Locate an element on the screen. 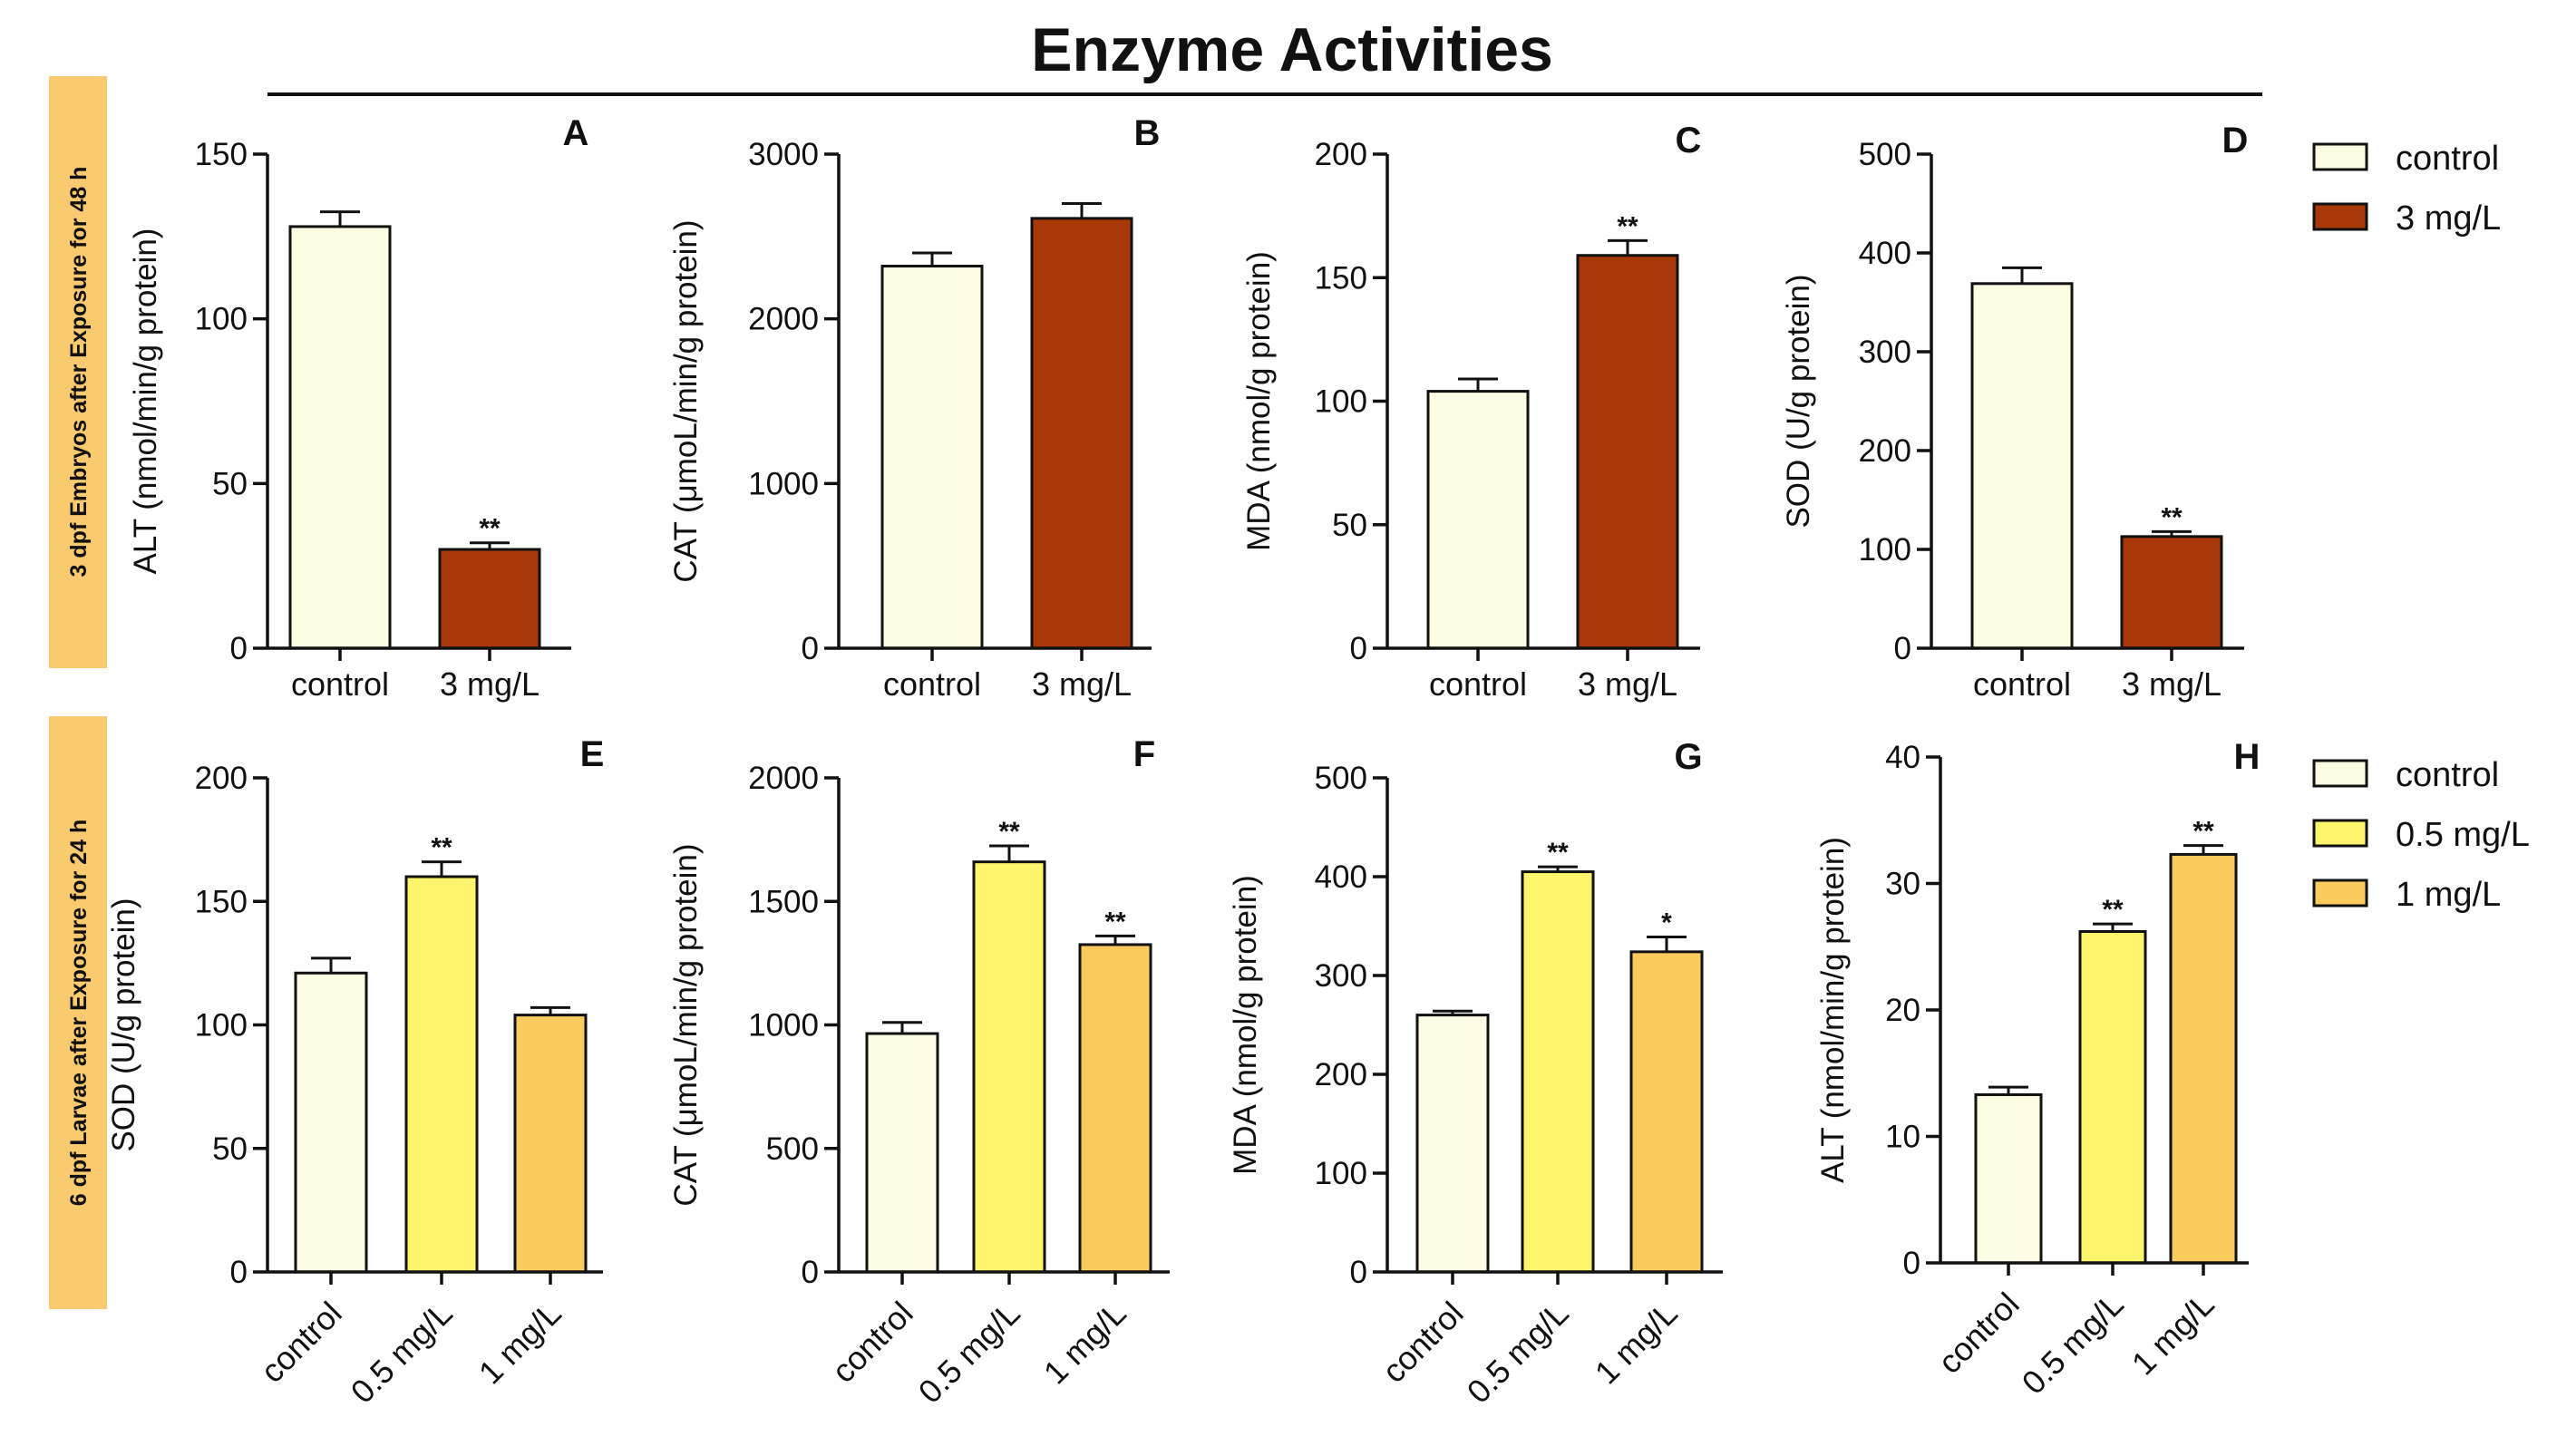 The width and height of the screenshot is (2557, 1456). significance-g-1: ** is located at coordinates (1558, 853).